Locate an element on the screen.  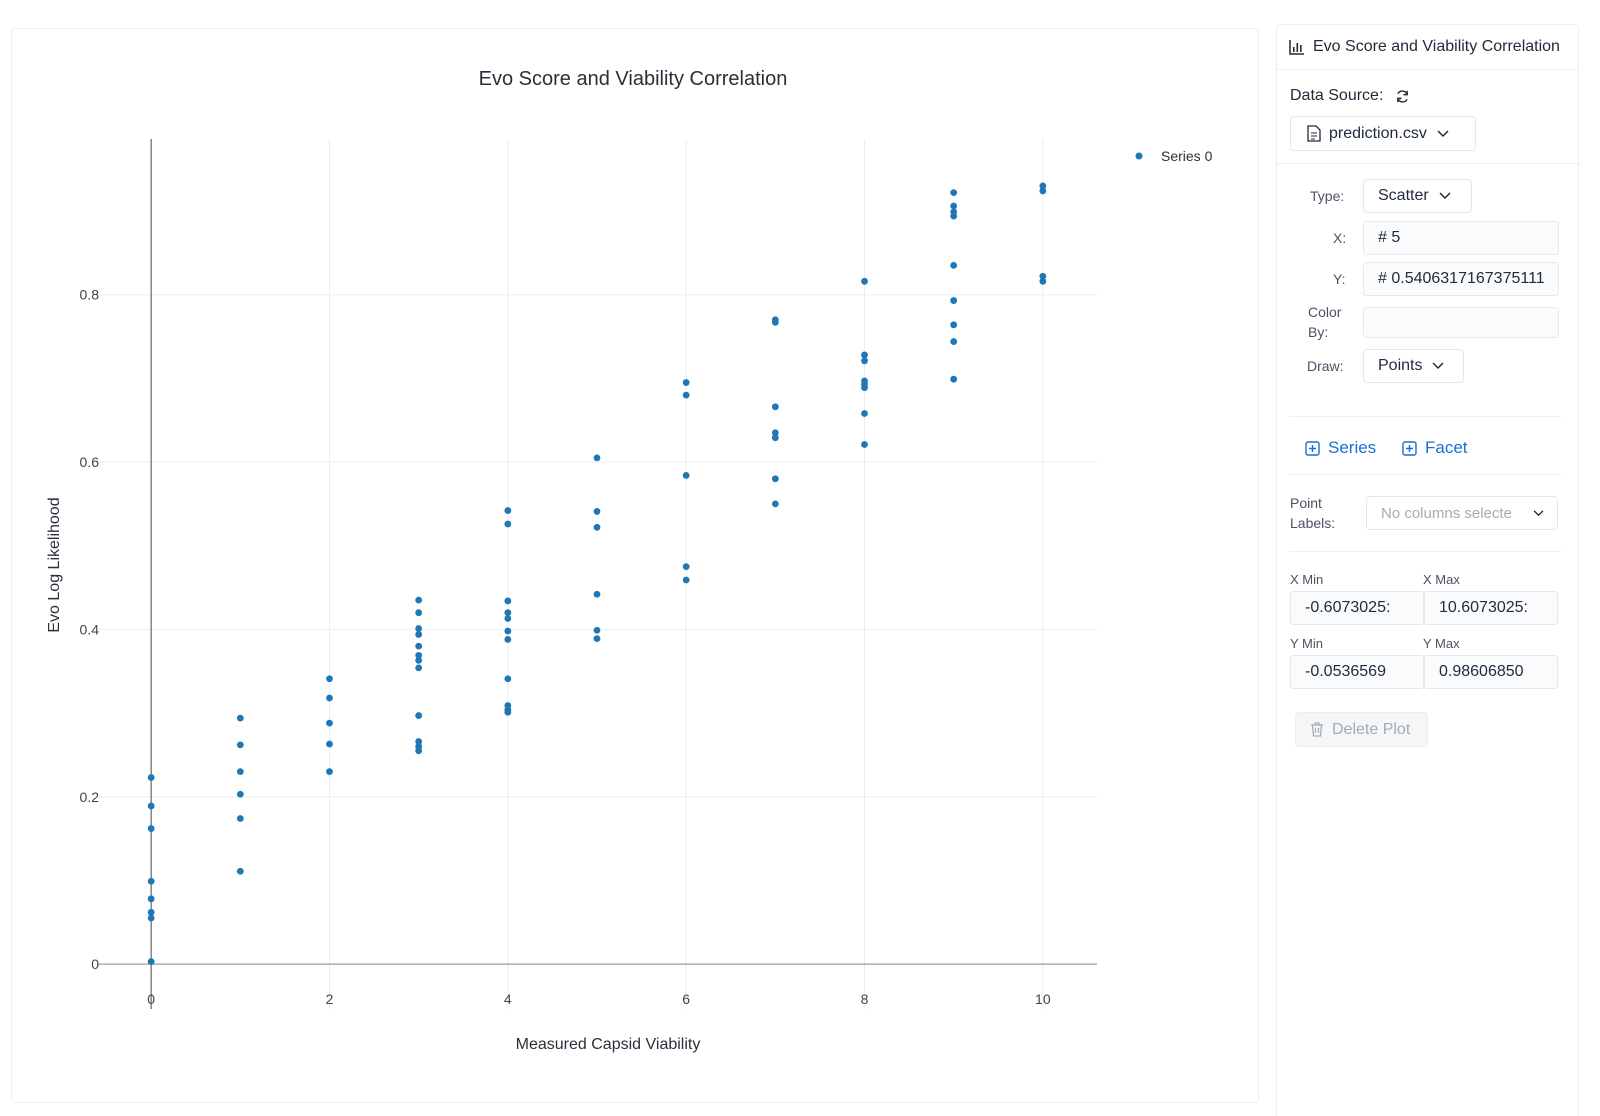
refresh-icon is located at coordinates (1402, 96).